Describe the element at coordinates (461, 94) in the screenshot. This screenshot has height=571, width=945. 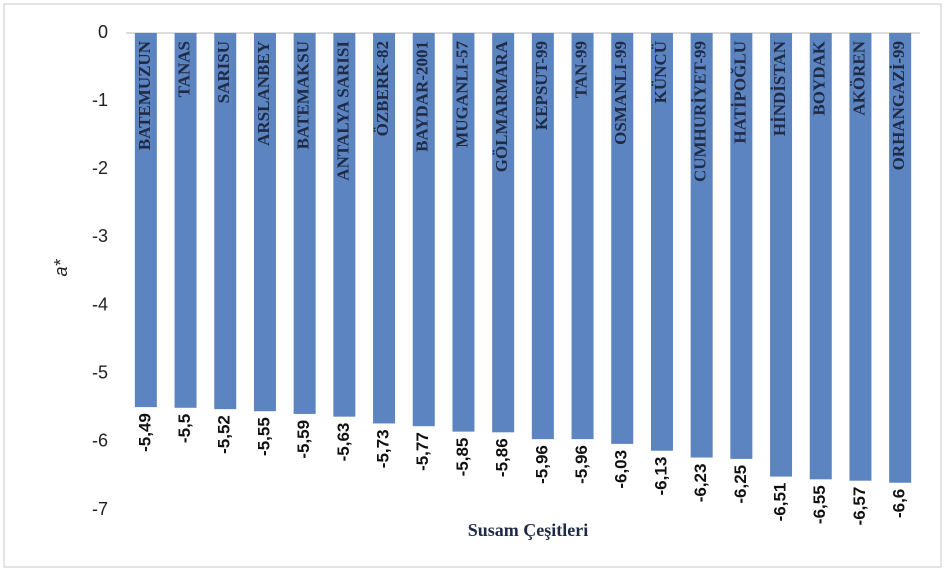
I see `category-label: MUGANLI-57` at that location.